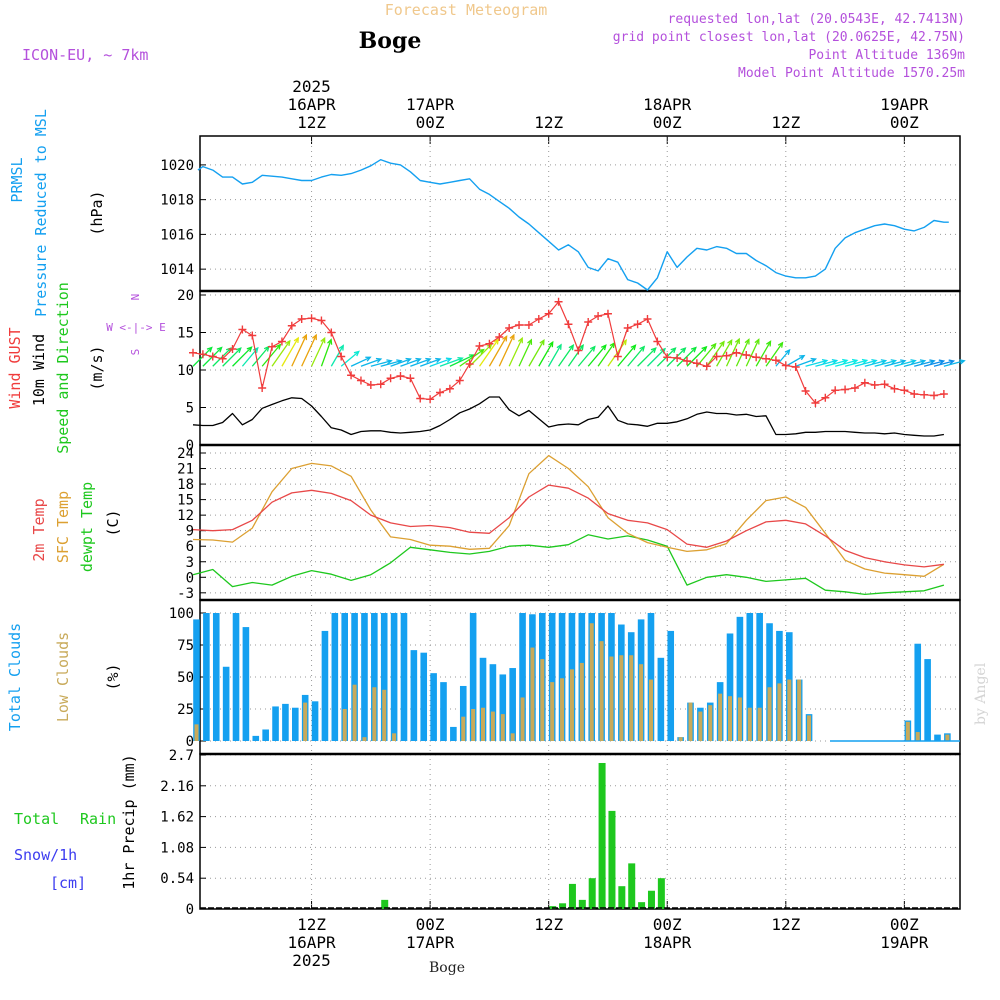 This screenshot has height=1000, width=1000. I want to click on temp-2m-line, so click(568, 526).